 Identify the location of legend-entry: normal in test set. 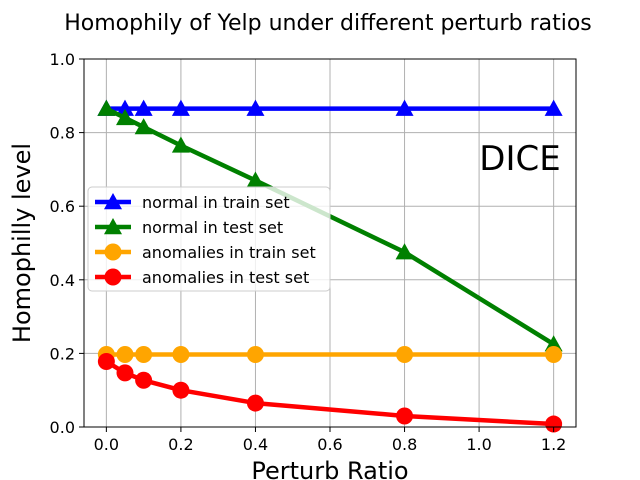
(189, 227).